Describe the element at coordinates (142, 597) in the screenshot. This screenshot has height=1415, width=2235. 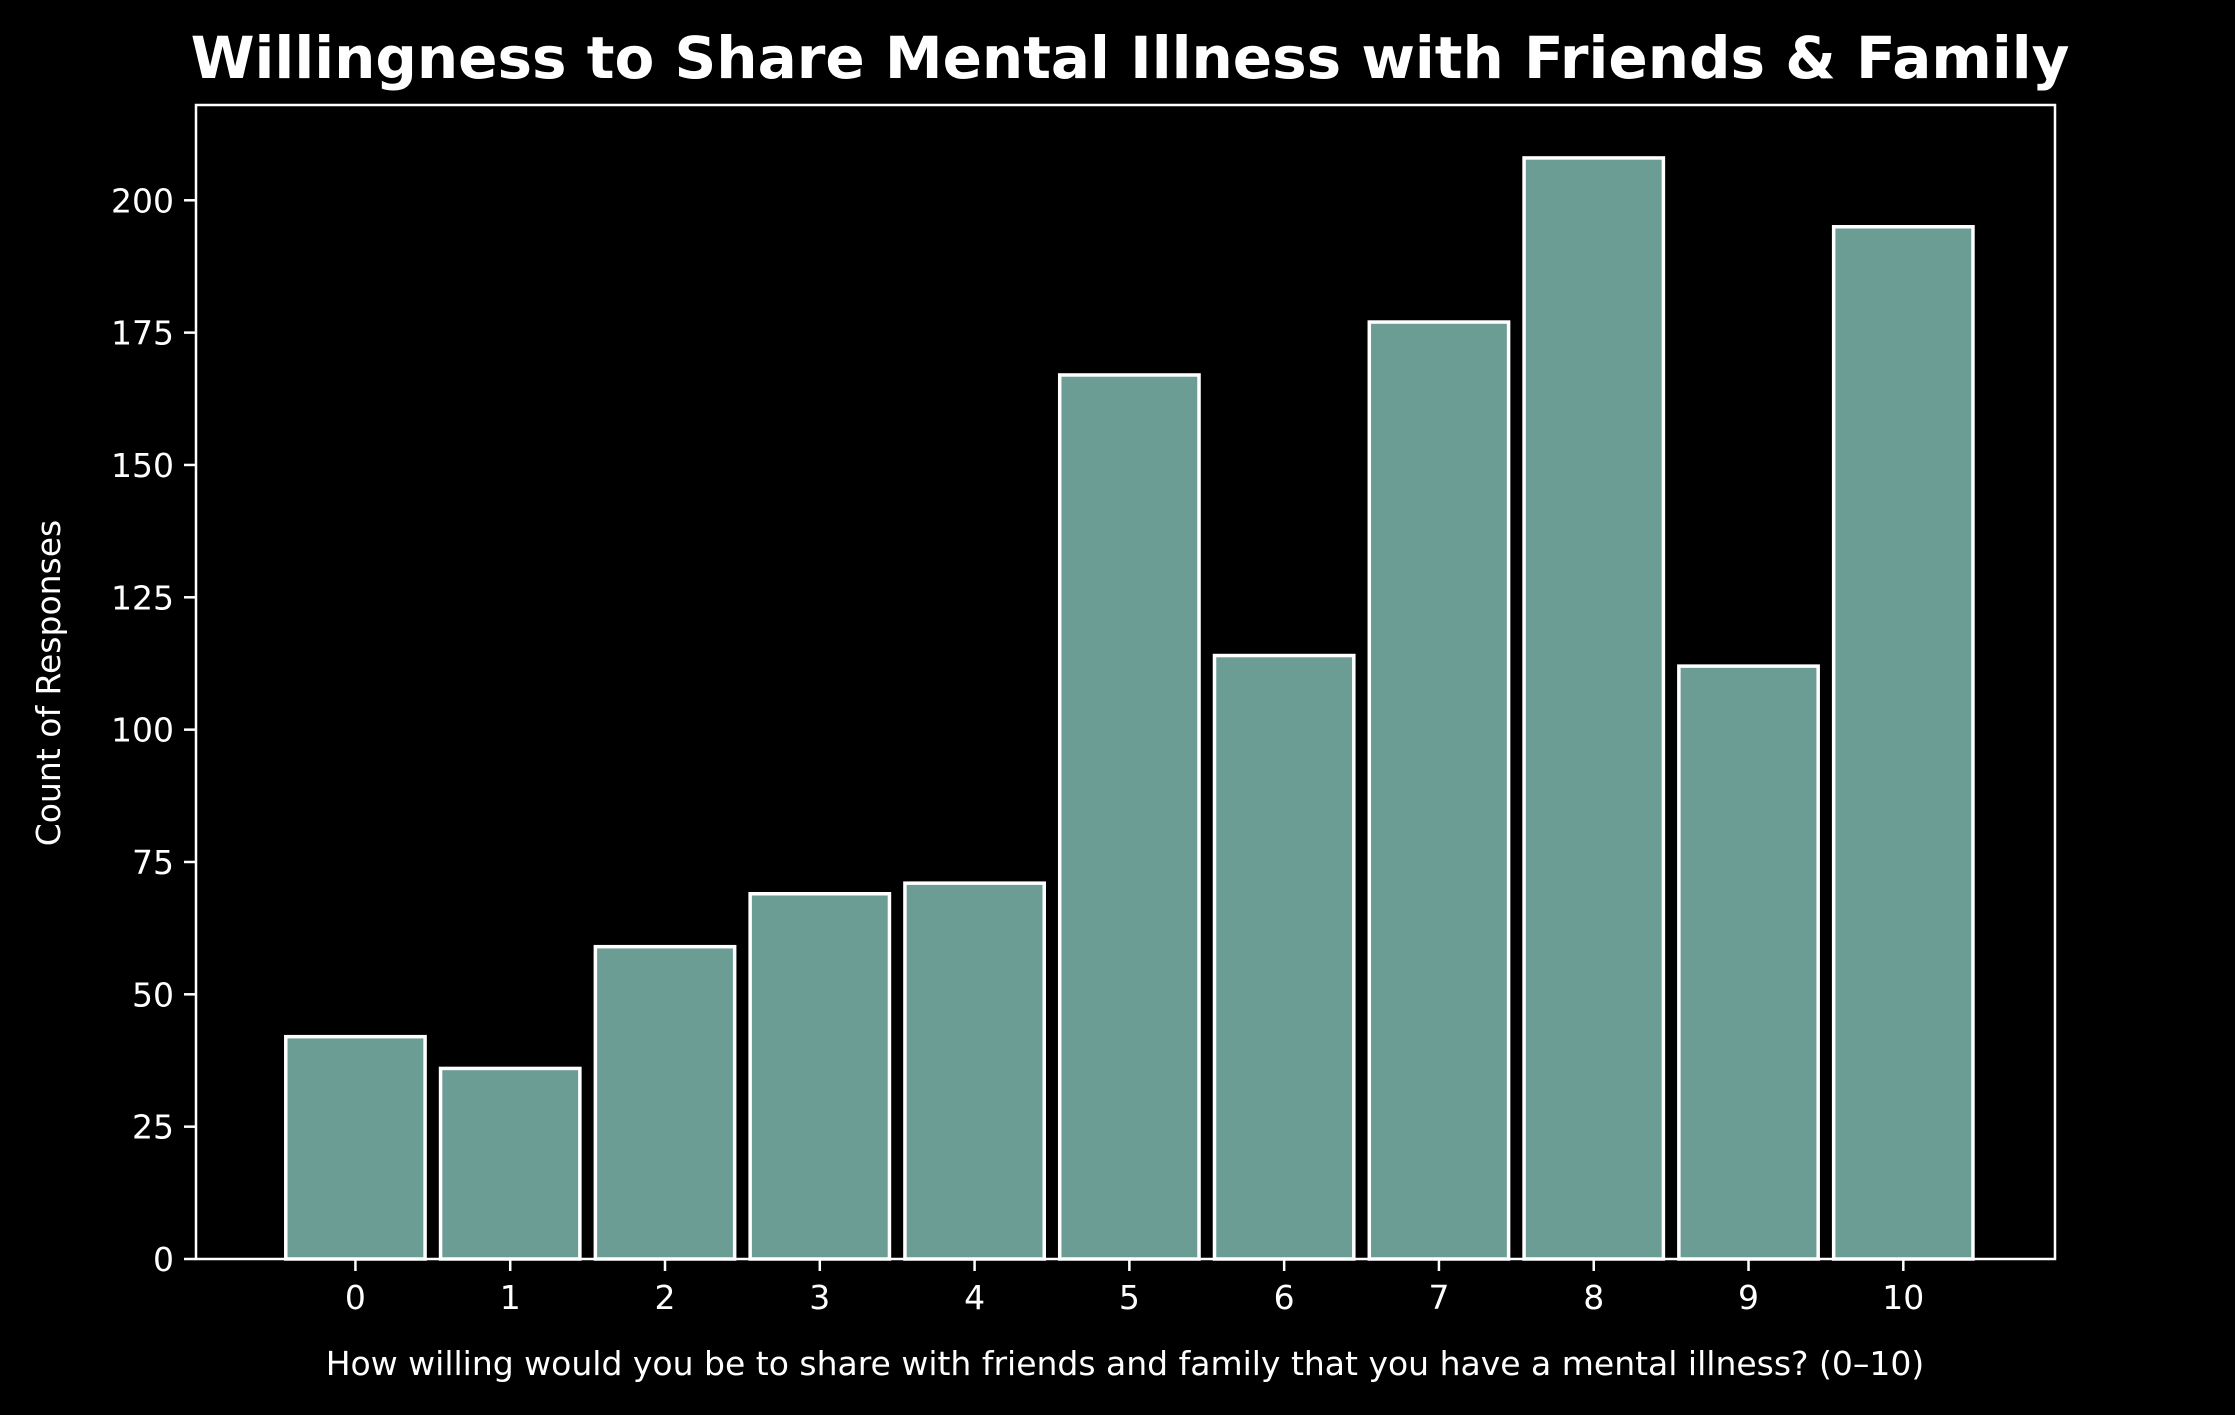
I see `y-tick-label: 125` at that location.